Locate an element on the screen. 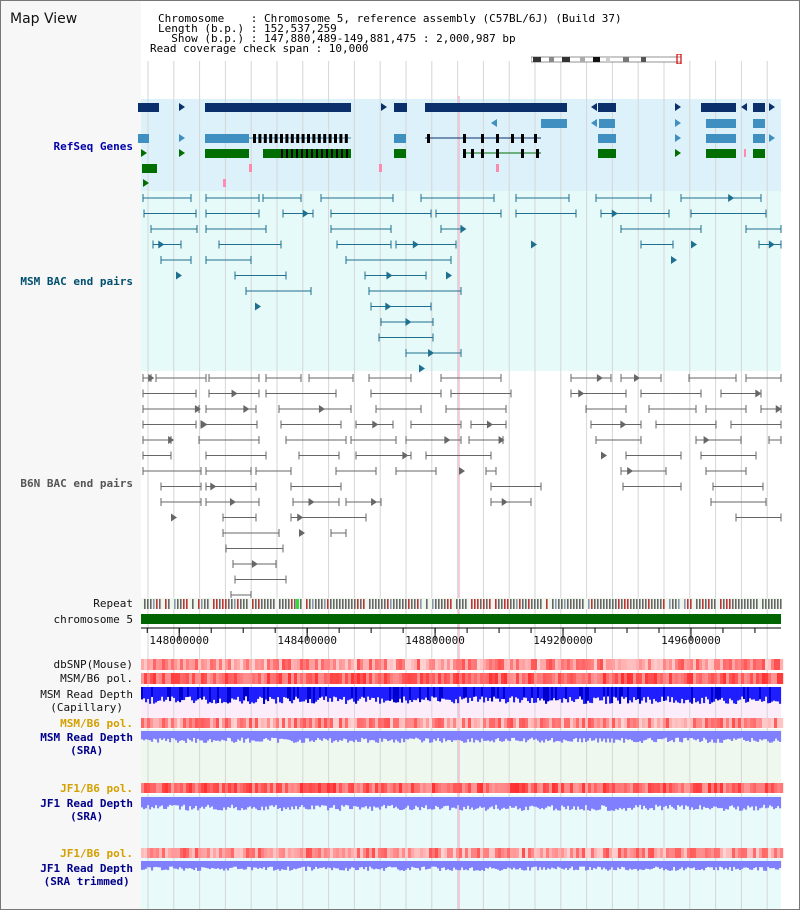 This screenshot has height=910, width=800. track-label-jf1-read-depth-trimmed: JF1 Read Depth (SRA trimmed) is located at coordinates (86, 875).